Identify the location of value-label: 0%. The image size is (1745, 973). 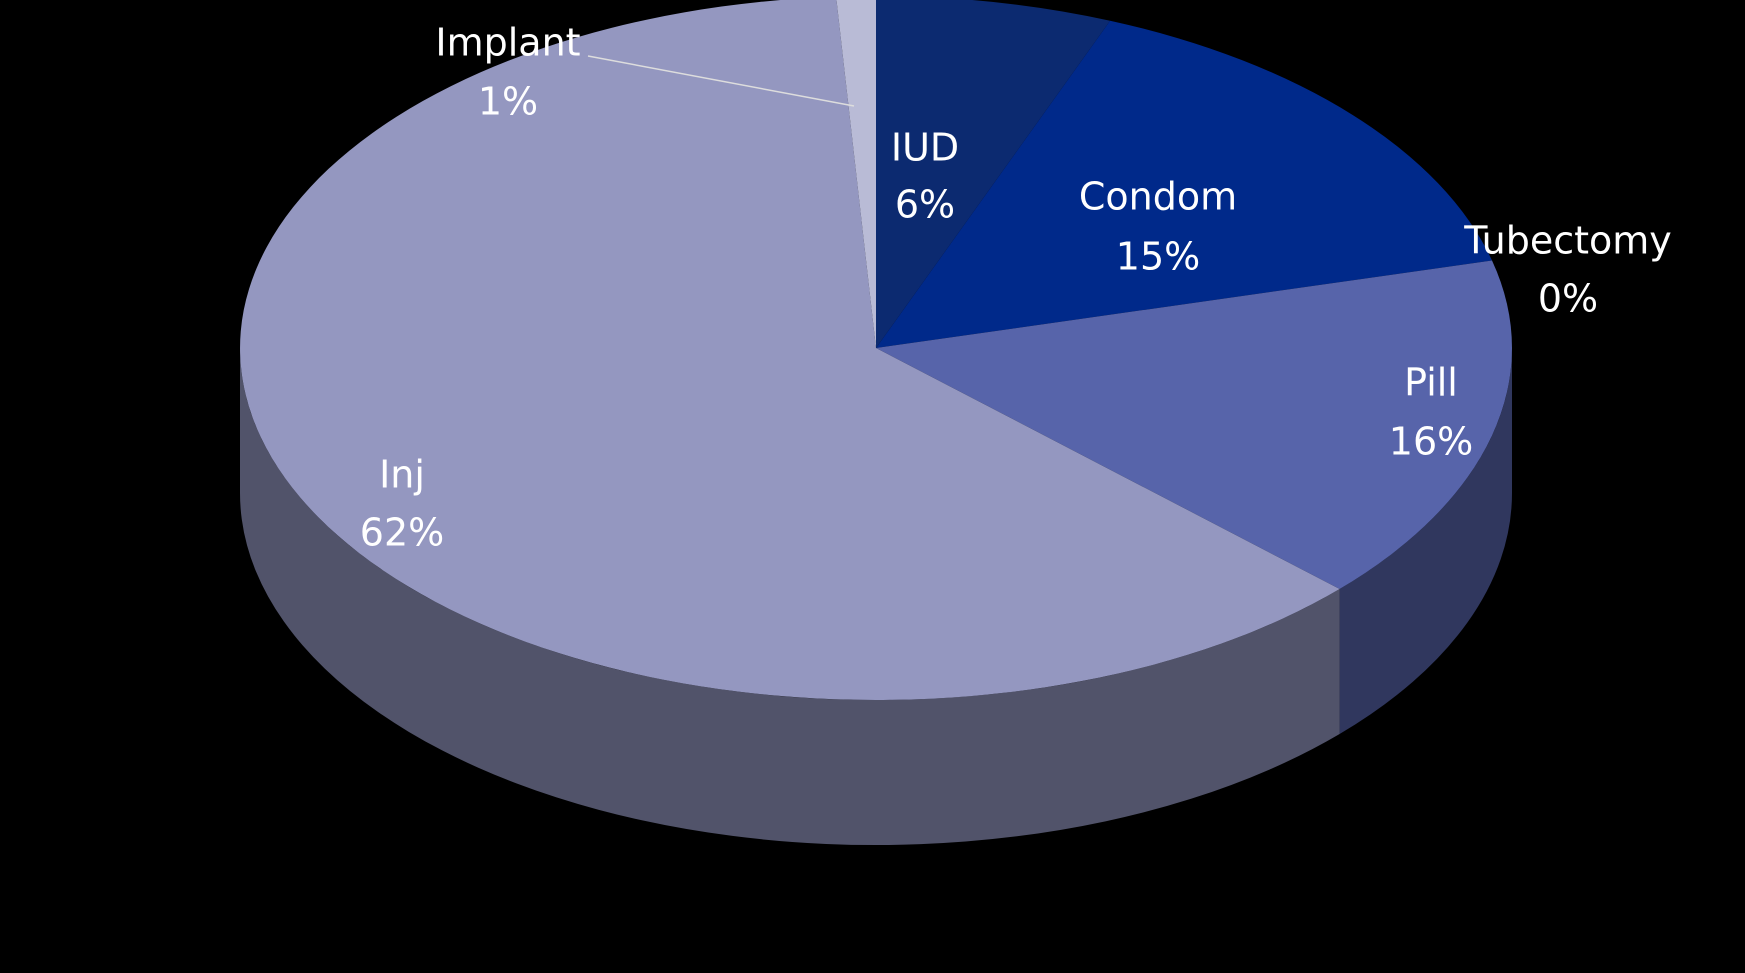
(1568, 299).